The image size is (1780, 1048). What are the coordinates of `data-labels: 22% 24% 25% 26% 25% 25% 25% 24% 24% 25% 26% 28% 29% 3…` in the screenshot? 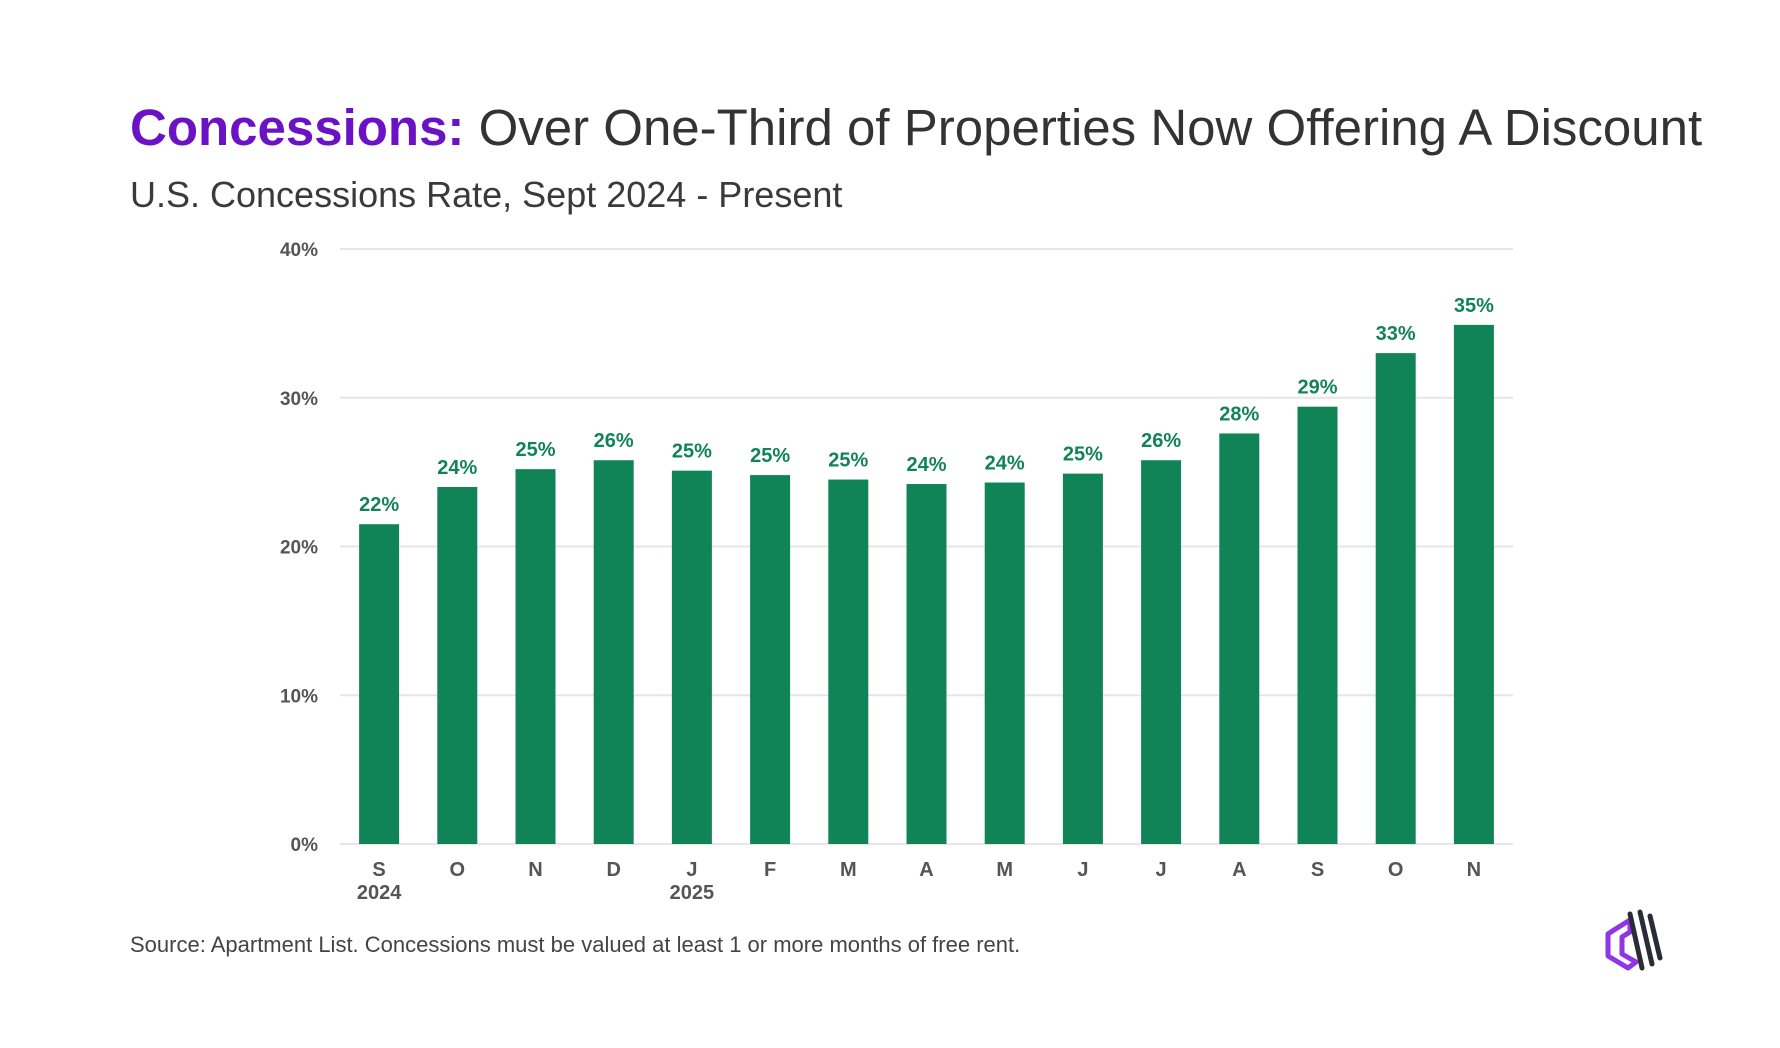 It's located at (926, 405).